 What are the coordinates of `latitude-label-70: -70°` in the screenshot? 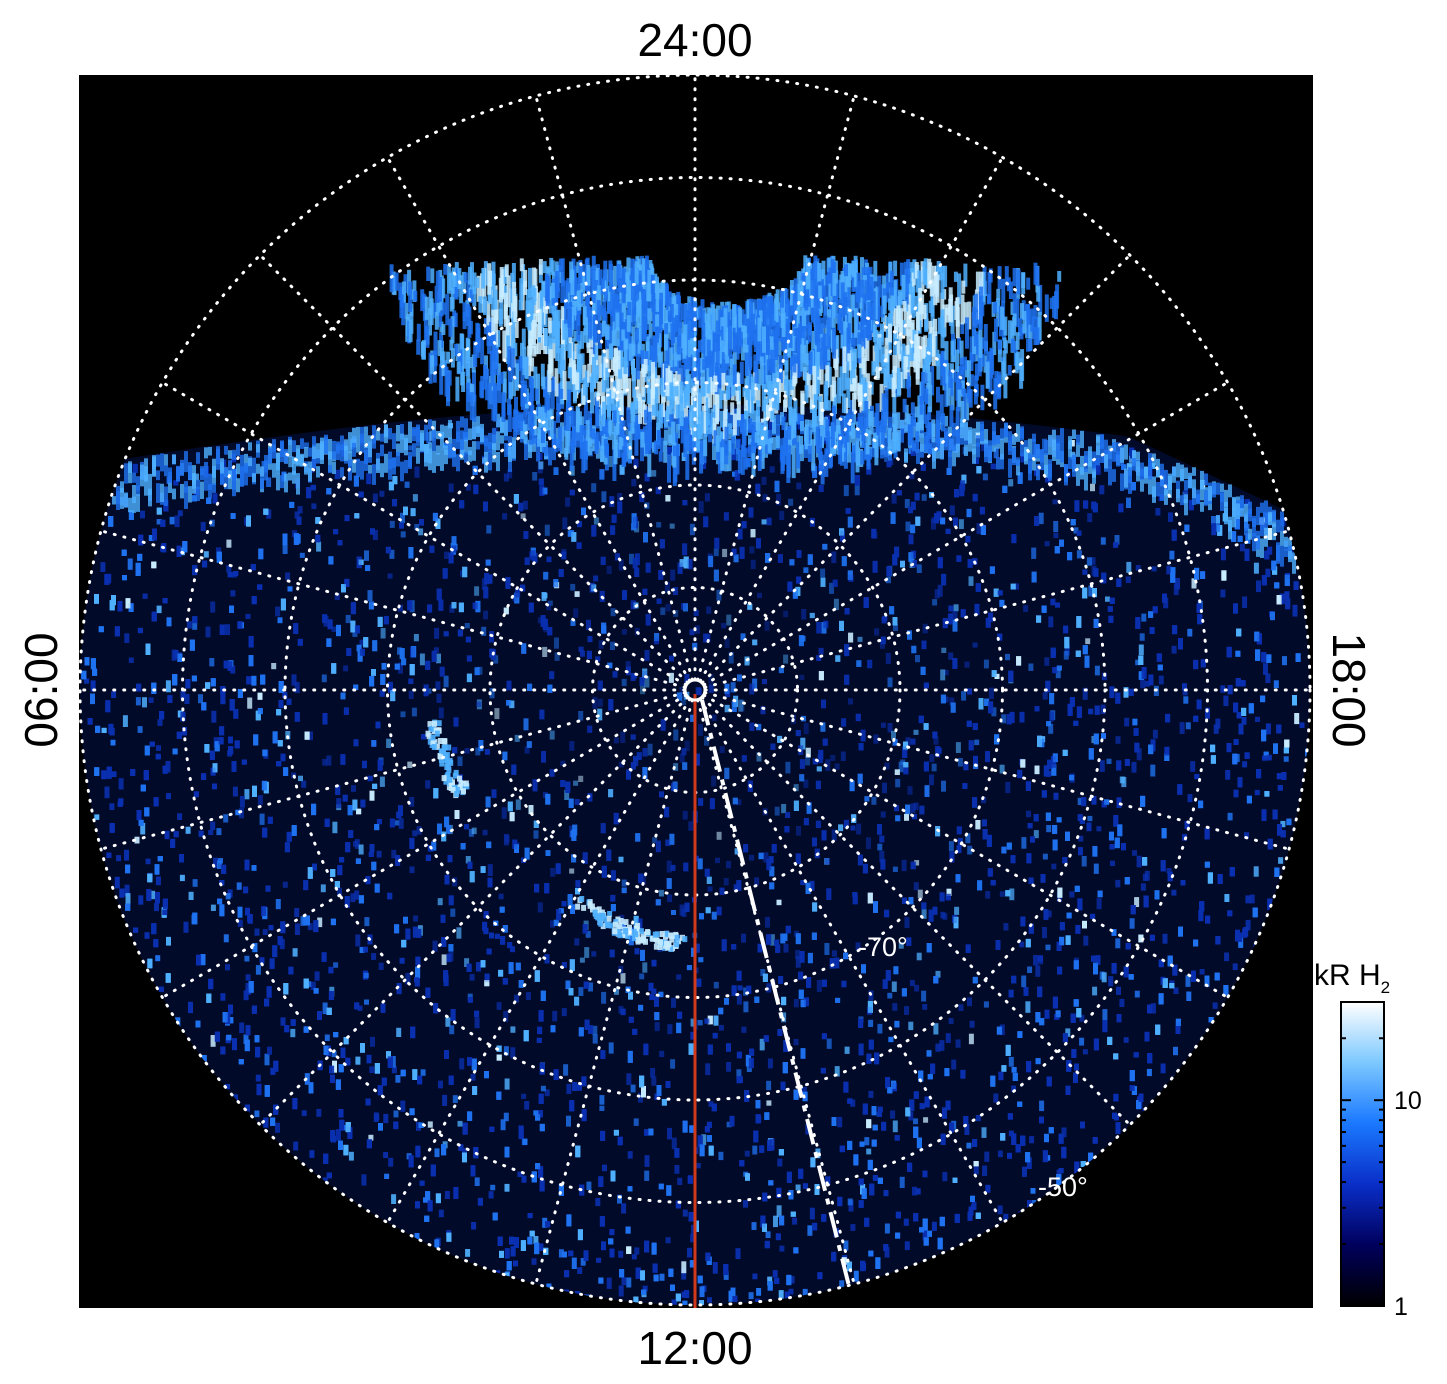 It's located at (883, 947).